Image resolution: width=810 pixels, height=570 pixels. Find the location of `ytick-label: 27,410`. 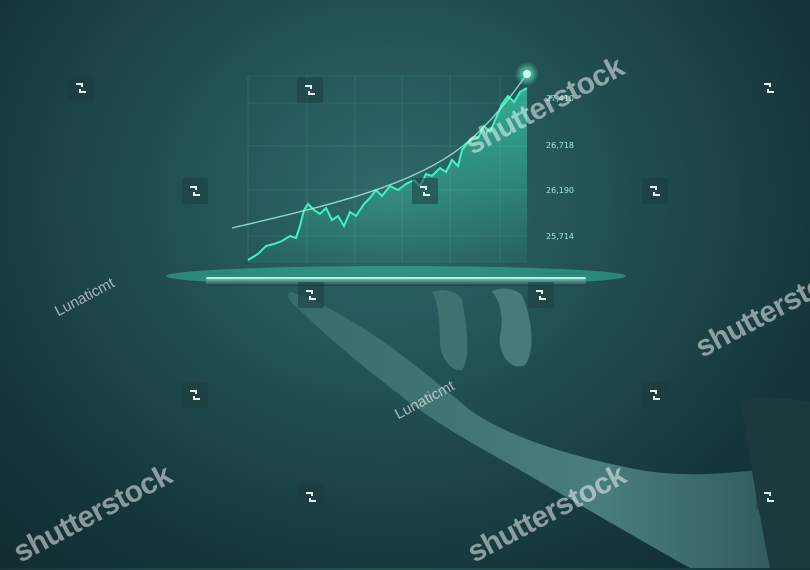

ytick-label: 27,410 is located at coordinates (560, 98).